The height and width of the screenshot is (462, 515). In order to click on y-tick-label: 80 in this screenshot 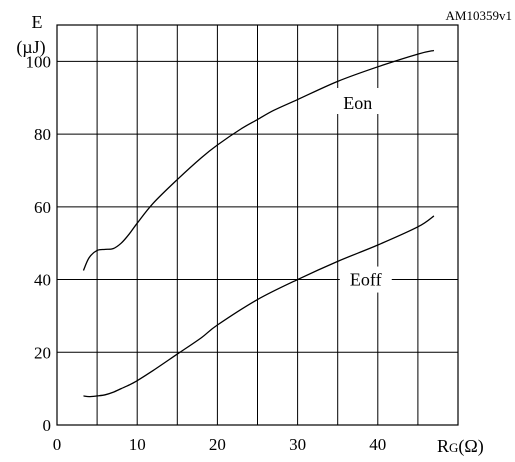, I will do `click(42, 134)`.